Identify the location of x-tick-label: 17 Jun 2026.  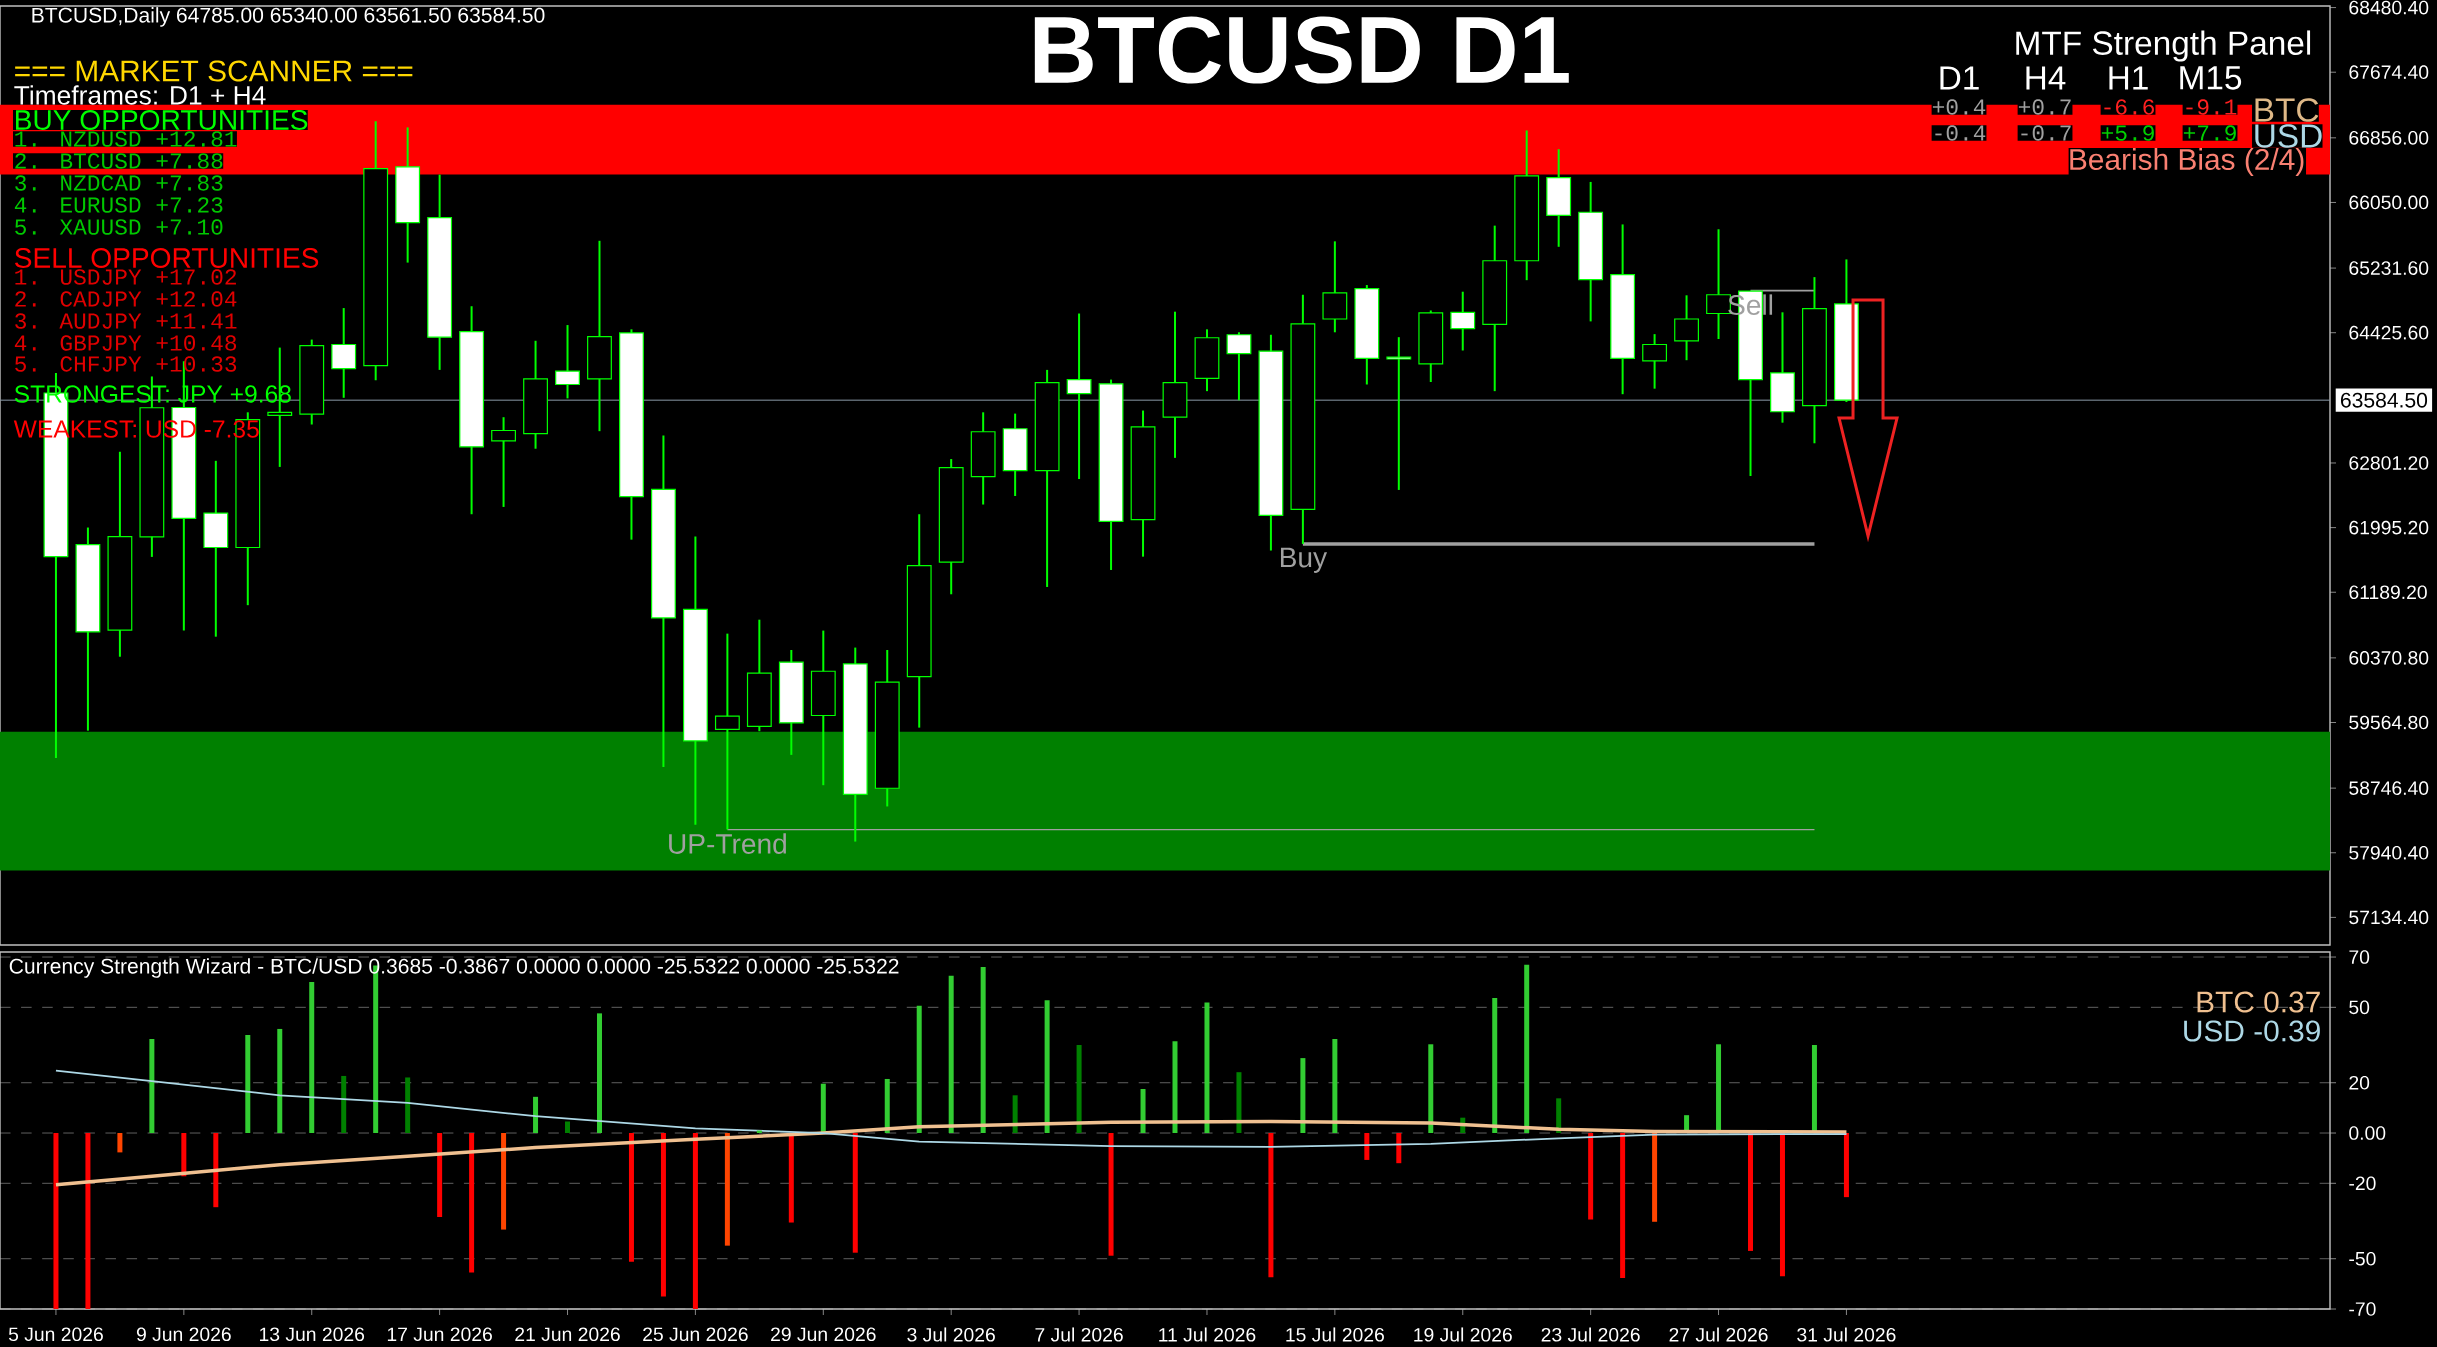
(439, 1334).